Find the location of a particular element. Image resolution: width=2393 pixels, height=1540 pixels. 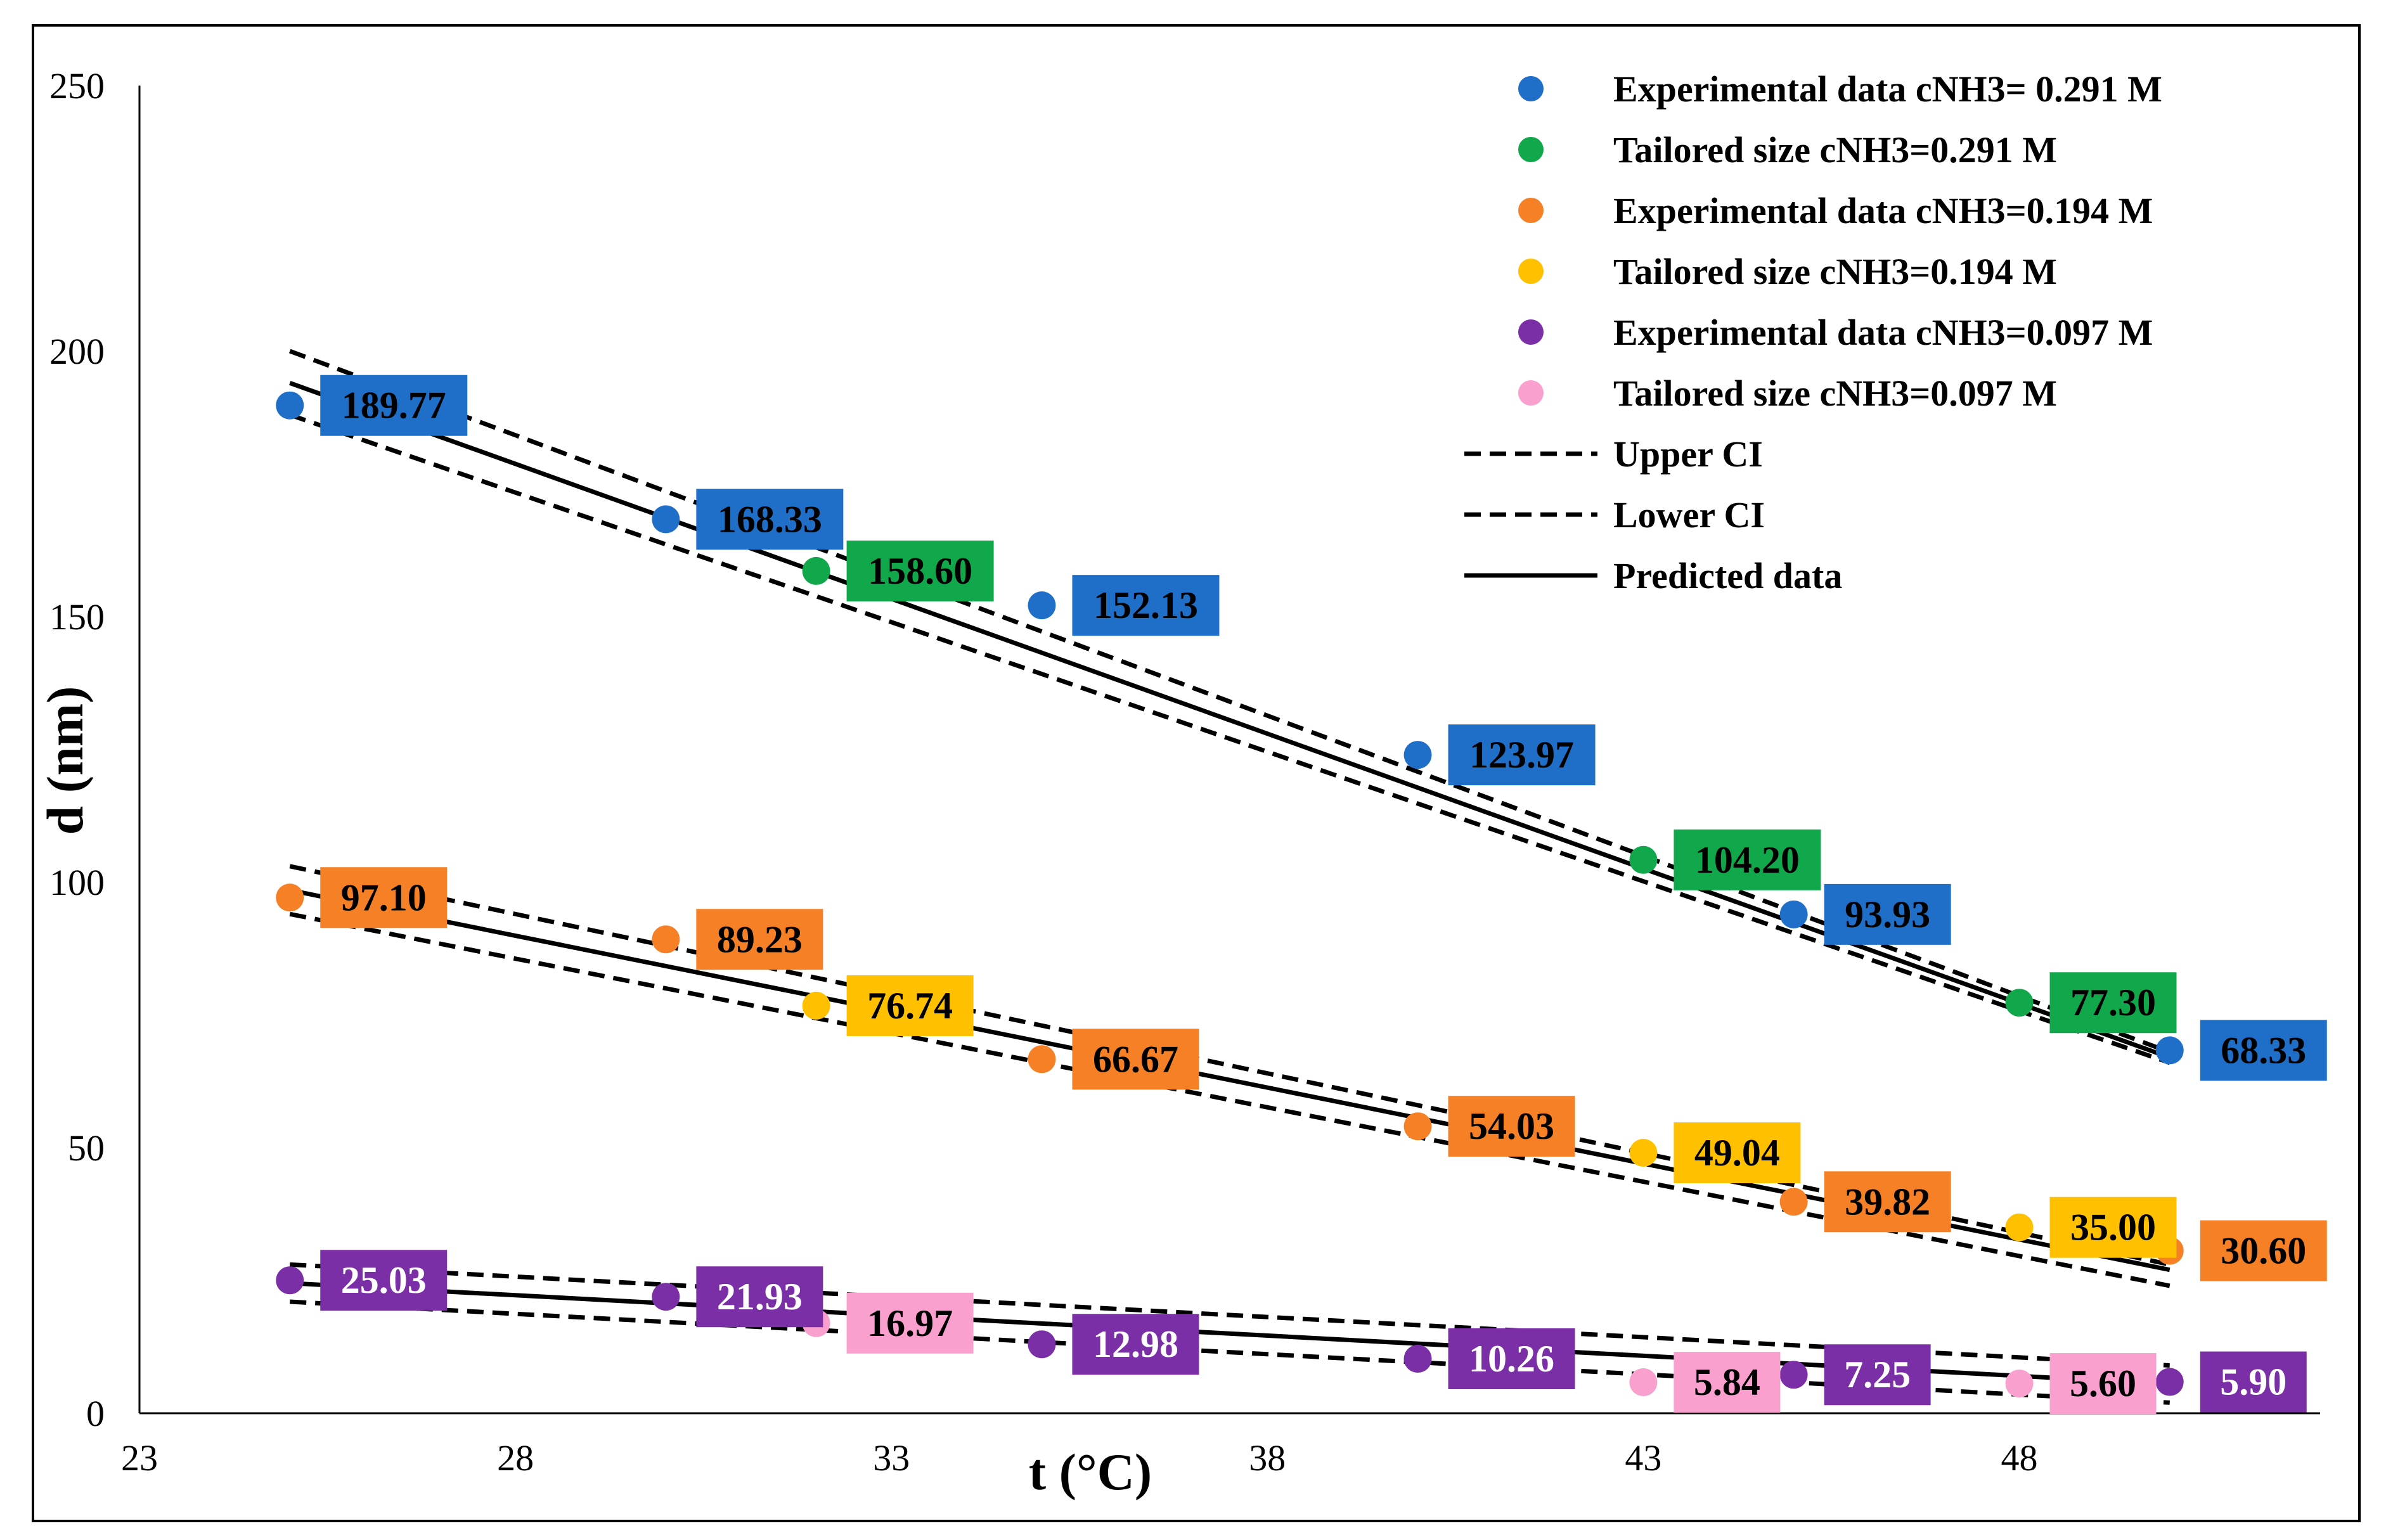

data-label-text: 10.26 is located at coordinates (1511, 1359).